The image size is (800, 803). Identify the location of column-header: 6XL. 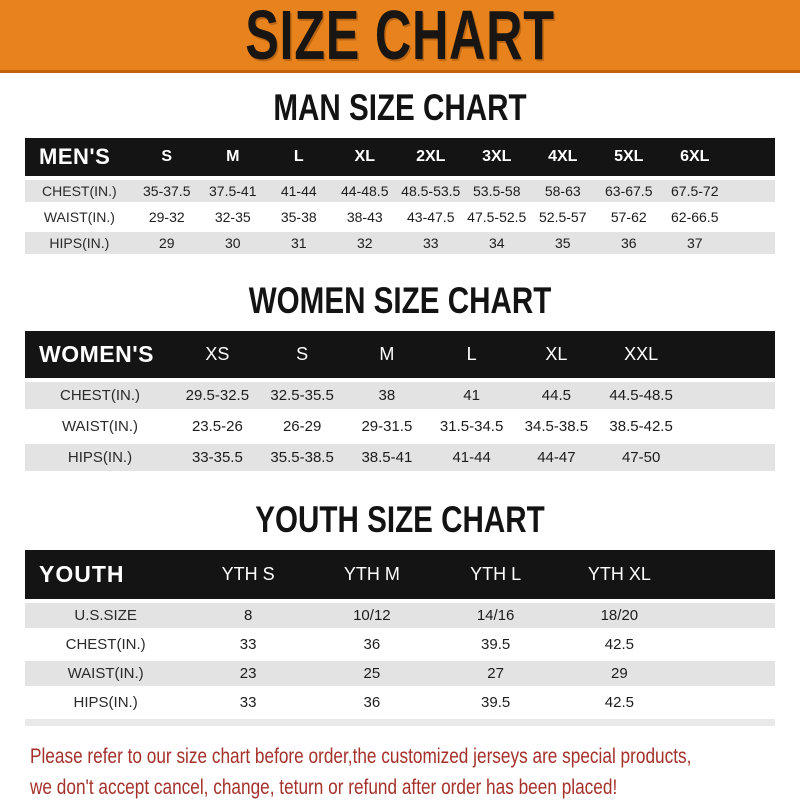
(695, 156).